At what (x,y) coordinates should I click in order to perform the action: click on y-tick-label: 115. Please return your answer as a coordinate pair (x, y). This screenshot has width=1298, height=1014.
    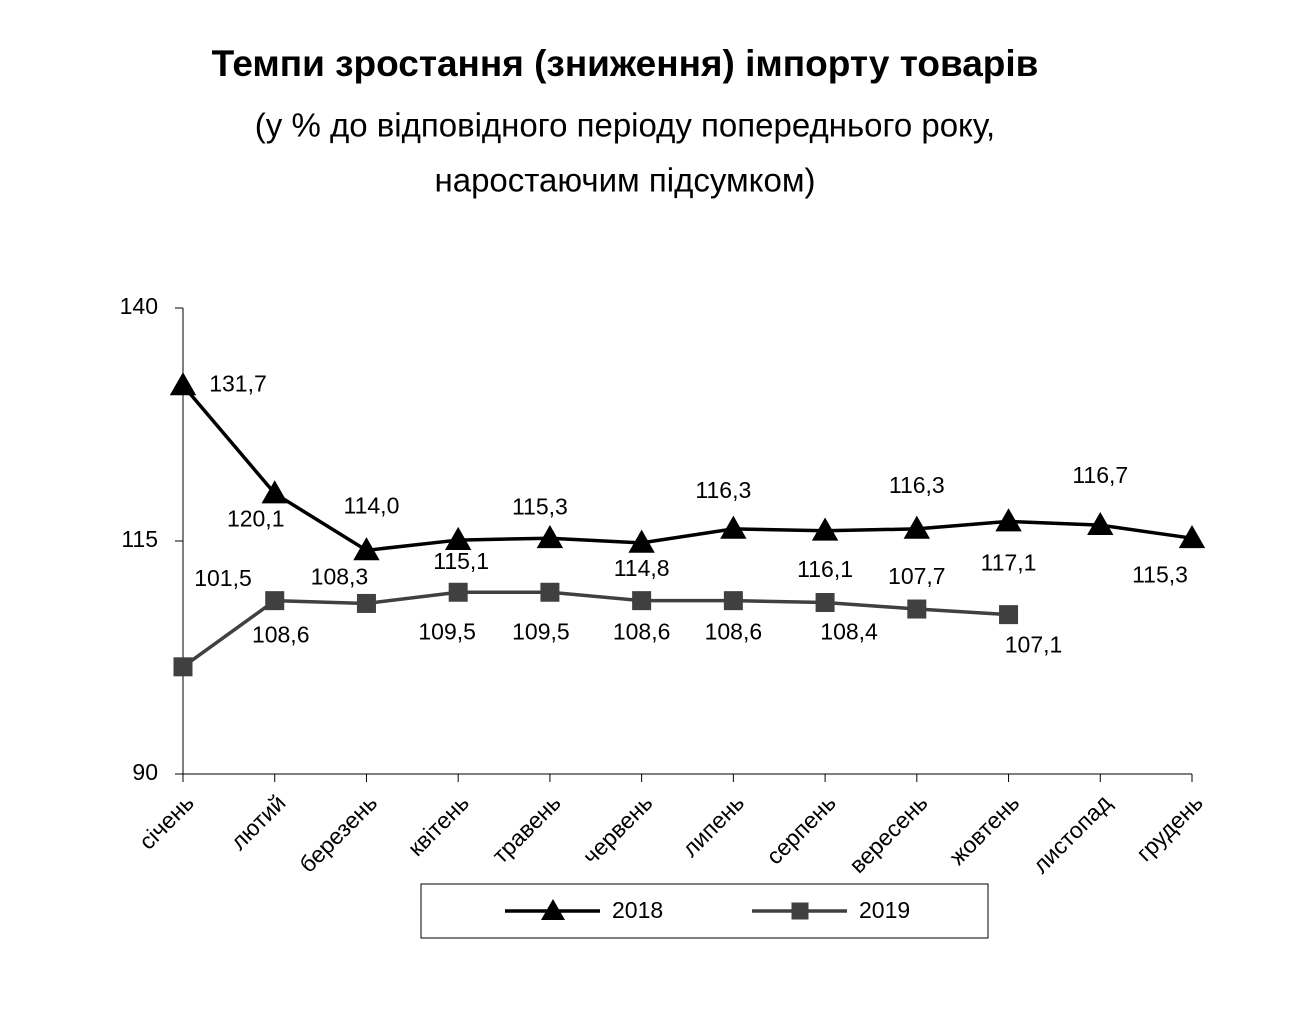
    Looking at the image, I should click on (139, 539).